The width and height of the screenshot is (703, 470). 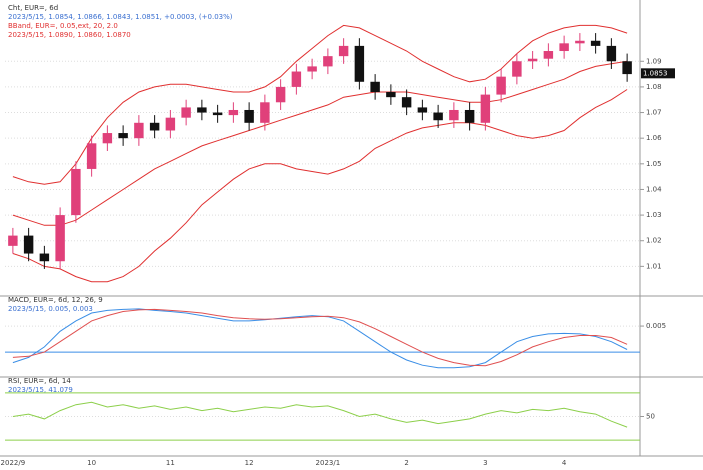 What do you see at coordinates (13, 463) in the screenshot?
I see `x-tick-label: 2022/9` at bounding box center [13, 463].